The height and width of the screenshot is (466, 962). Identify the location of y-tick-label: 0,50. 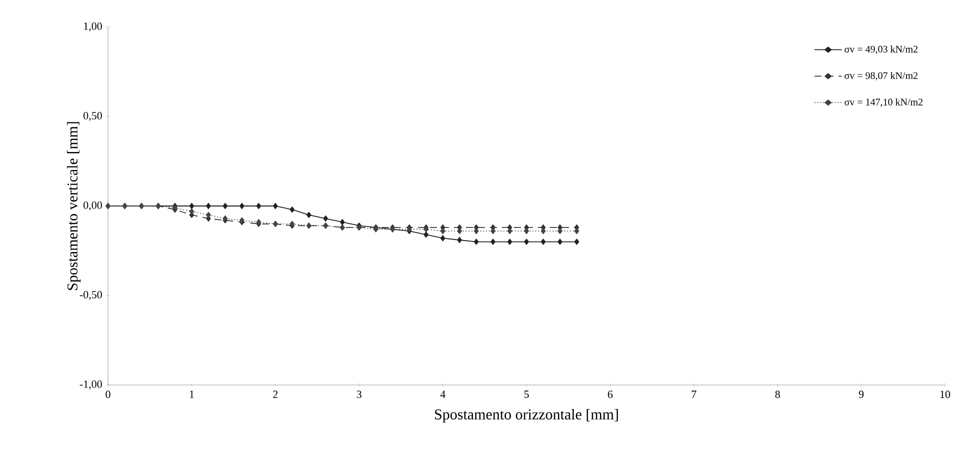
(93, 116).